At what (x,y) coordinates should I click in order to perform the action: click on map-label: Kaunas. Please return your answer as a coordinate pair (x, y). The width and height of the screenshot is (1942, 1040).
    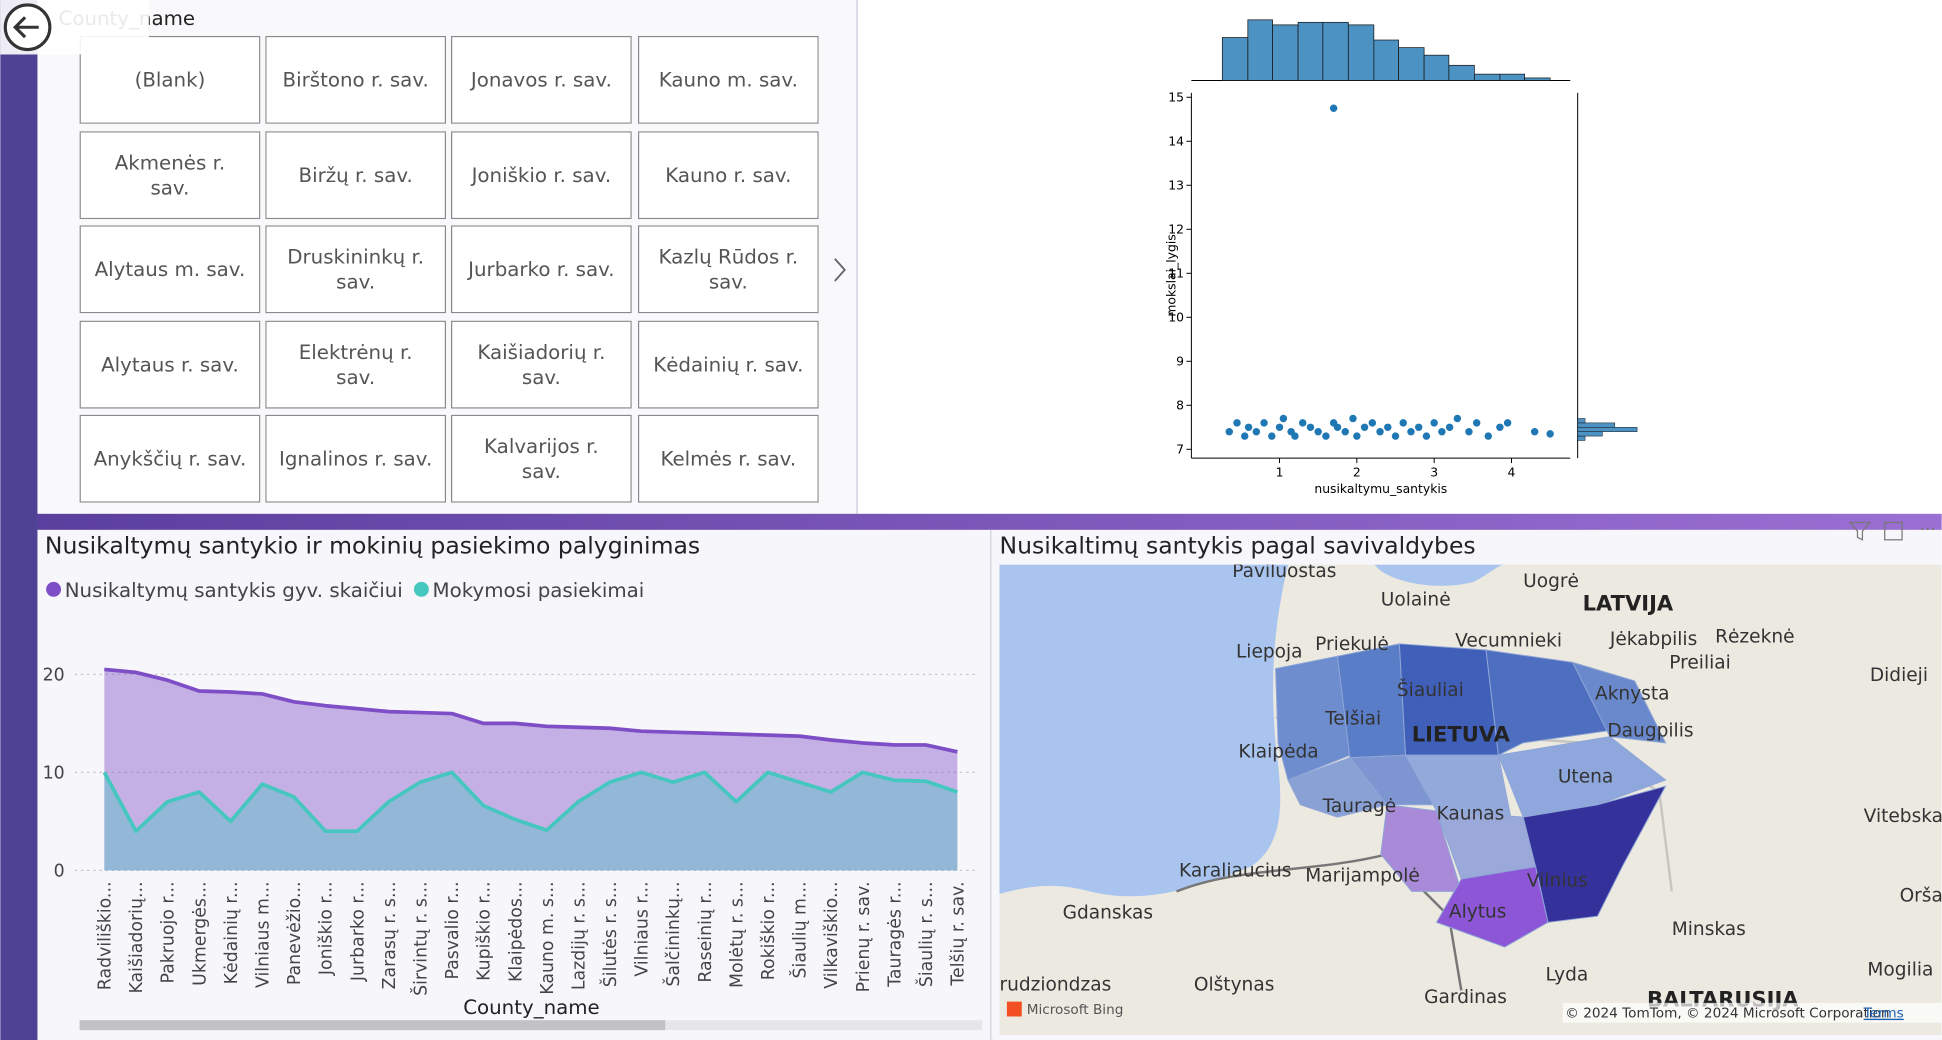
    Looking at the image, I should click on (1471, 814).